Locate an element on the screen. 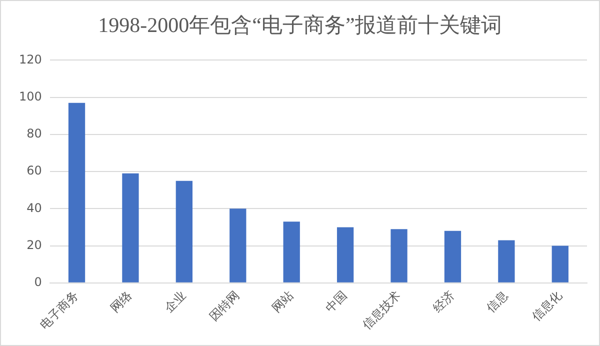 The image size is (600, 346). x-tick-label: 企业 is located at coordinates (175, 302).